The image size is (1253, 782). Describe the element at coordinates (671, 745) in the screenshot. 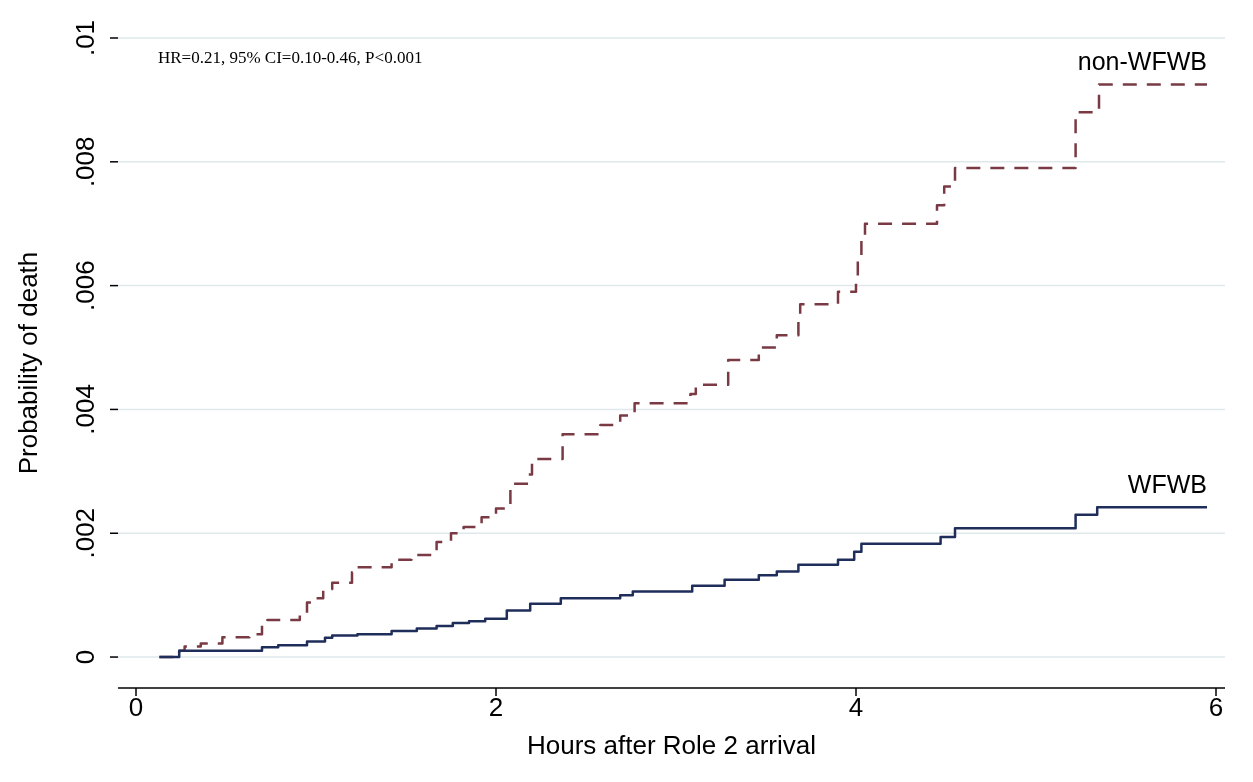

I see `x-axis-title: Hours after Role 2 arrival` at that location.